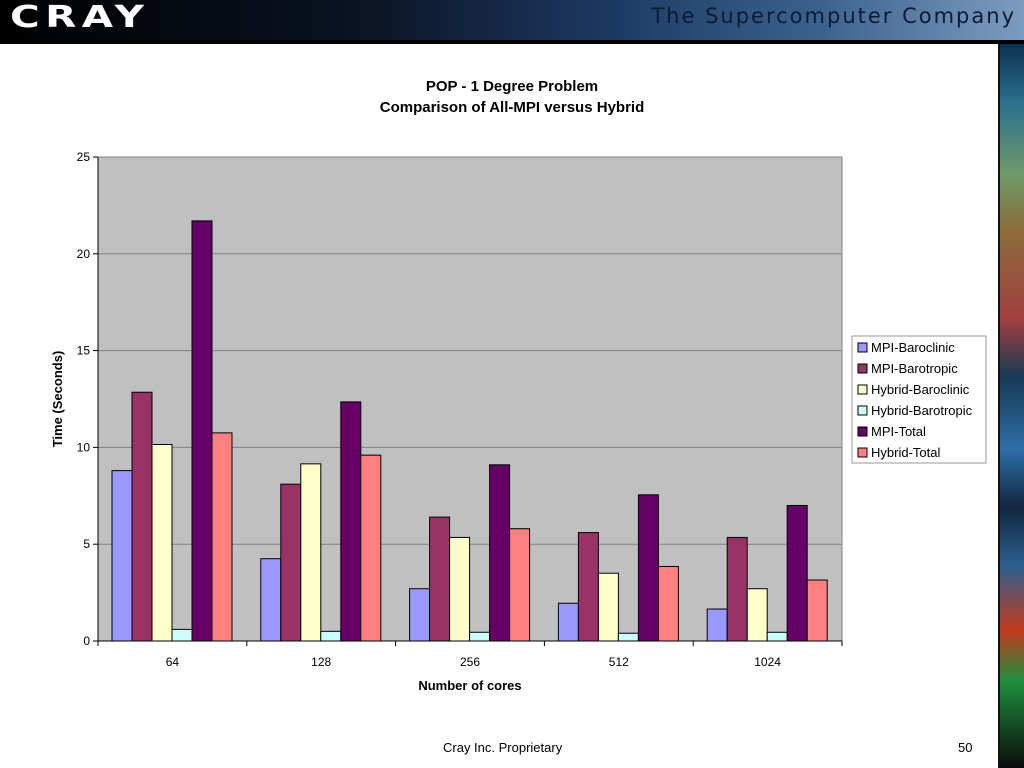 This screenshot has width=1024, height=768. I want to click on x-tick-label: 256, so click(470, 662).